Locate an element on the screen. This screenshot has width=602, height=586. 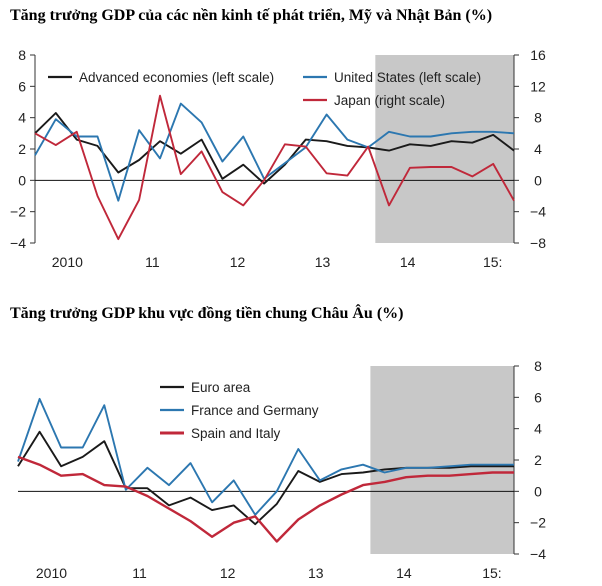
right-tick-label: 6 is located at coordinates (538, 397).